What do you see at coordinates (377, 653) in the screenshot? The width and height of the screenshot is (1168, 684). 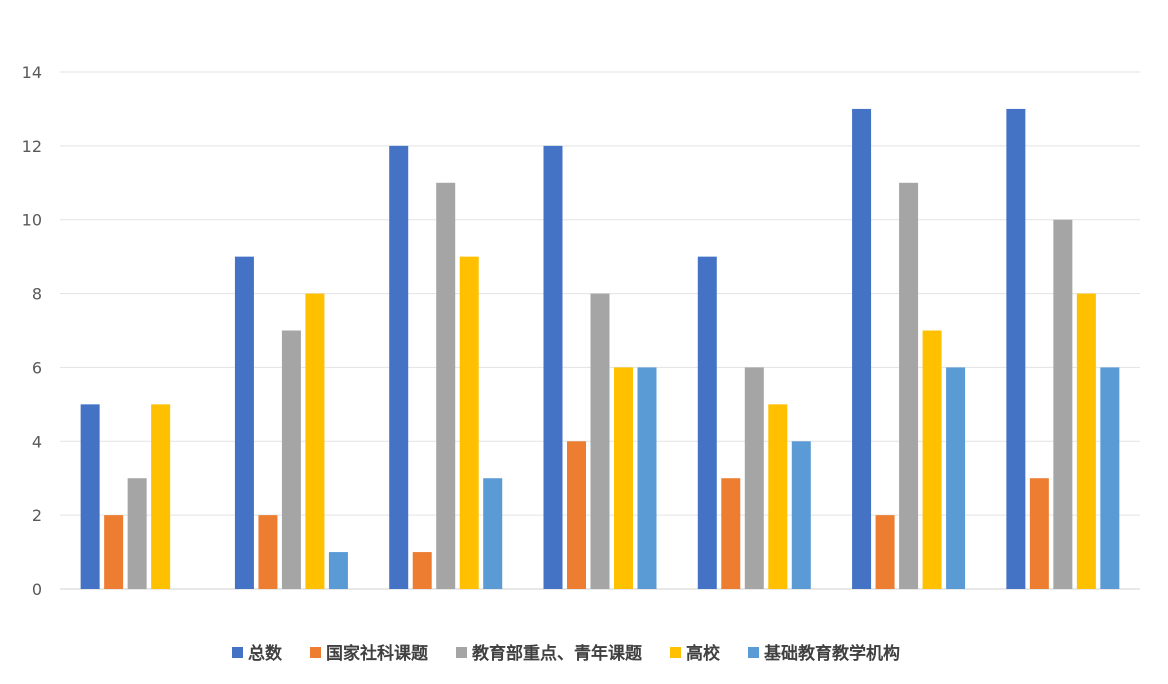 I see `legend-label: 国家社科课题` at bounding box center [377, 653].